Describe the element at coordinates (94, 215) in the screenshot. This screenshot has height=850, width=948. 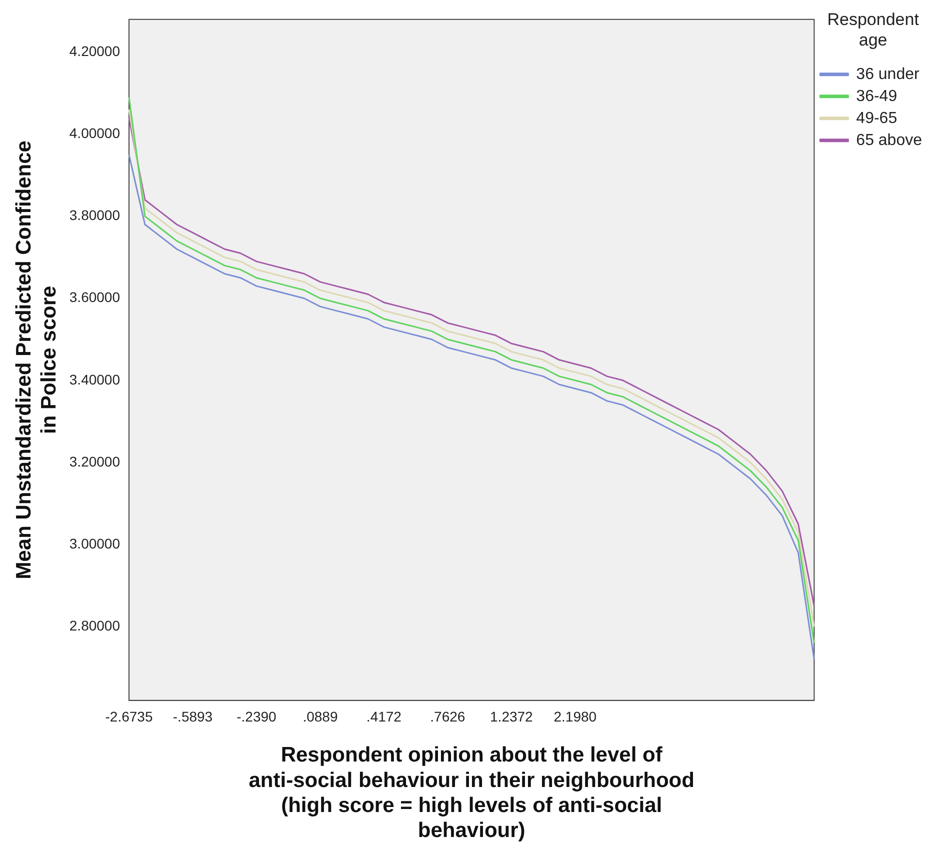
I see `y-tick-label: 3.80000` at that location.